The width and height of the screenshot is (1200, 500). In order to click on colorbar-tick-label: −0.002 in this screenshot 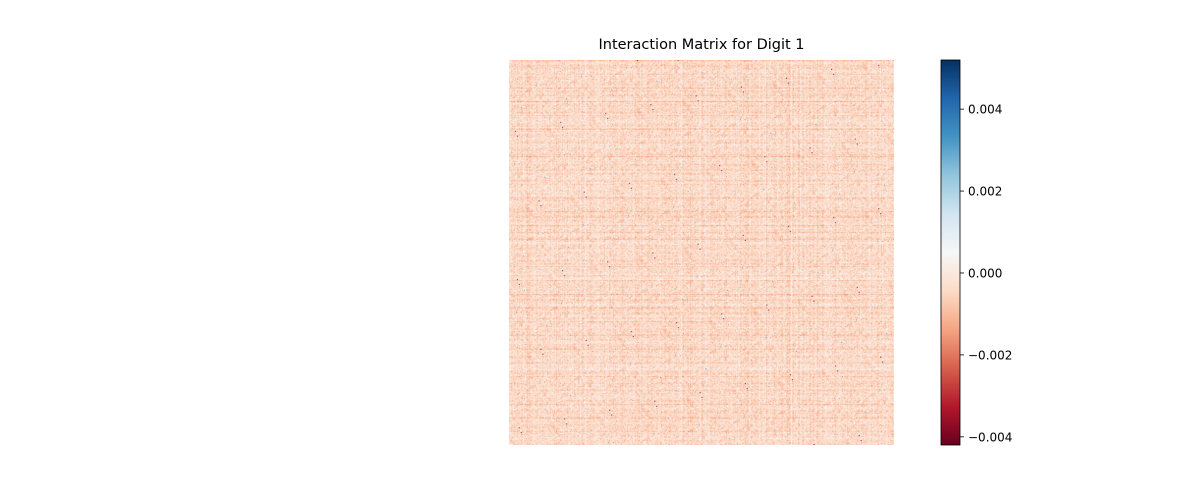, I will do `click(990, 355)`.